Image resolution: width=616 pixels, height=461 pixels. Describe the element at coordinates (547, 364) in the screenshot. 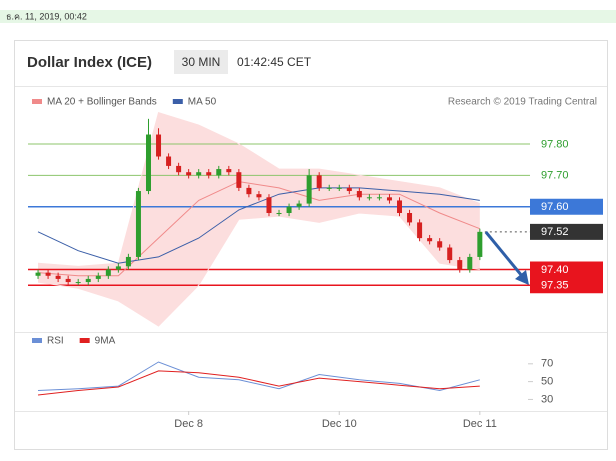

I see `y-tick-label: 70` at that location.